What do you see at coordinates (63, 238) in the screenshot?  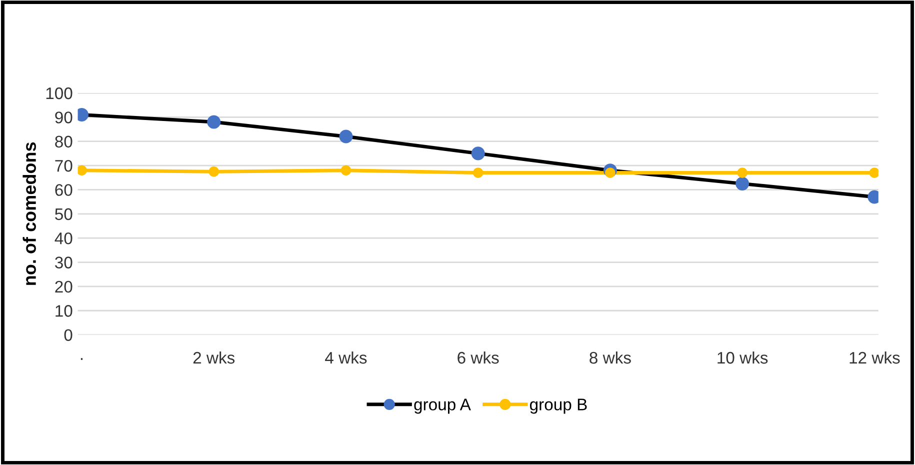 I see `y-tick-label: 40` at bounding box center [63, 238].